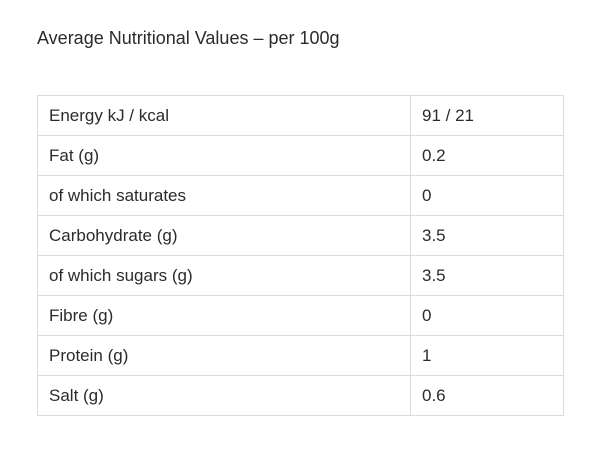 The height and width of the screenshot is (455, 600). I want to click on nutrient-value: 0.6, so click(487, 395).